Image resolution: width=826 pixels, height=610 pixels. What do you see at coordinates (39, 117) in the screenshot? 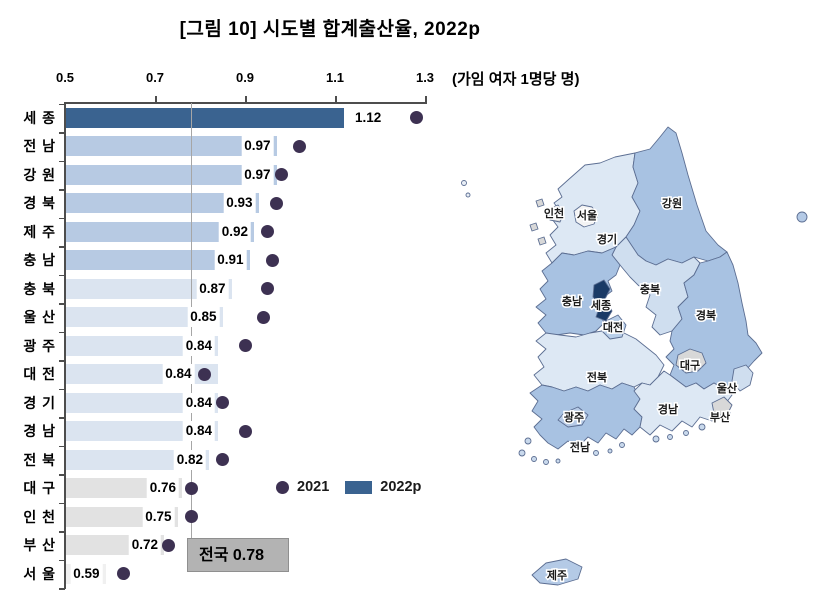
I see `category-label: 세 종` at bounding box center [39, 117].